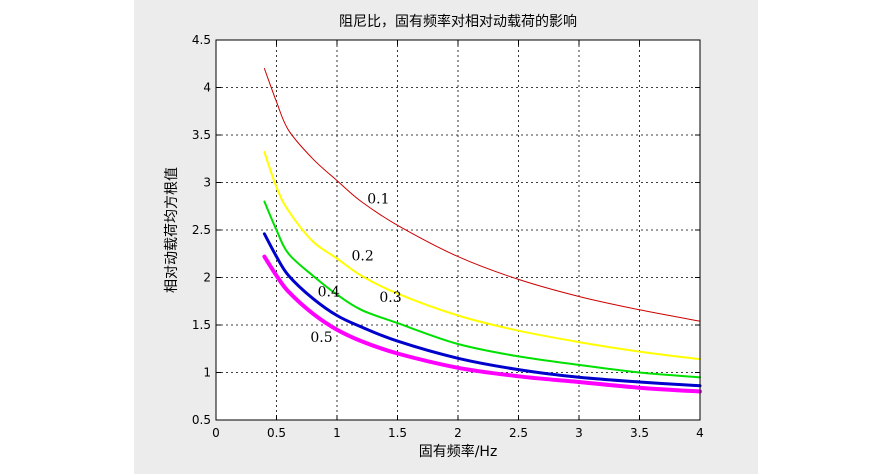  What do you see at coordinates (355, 268) in the screenshot?
I see `series-labels: 0.1 0.2 0.3 0.4 0.5` at bounding box center [355, 268].